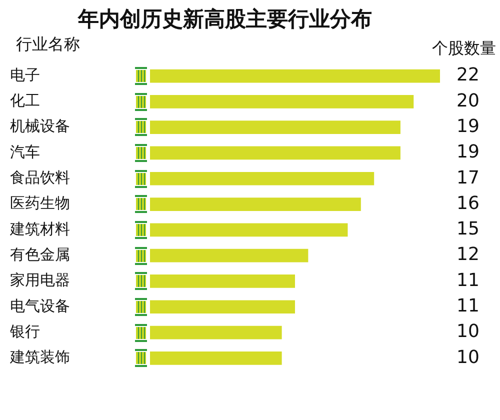 This screenshot has height=420, width=500. What do you see at coordinates (39, 229) in the screenshot?
I see `y-tick-label: 建筑材料` at bounding box center [39, 229].